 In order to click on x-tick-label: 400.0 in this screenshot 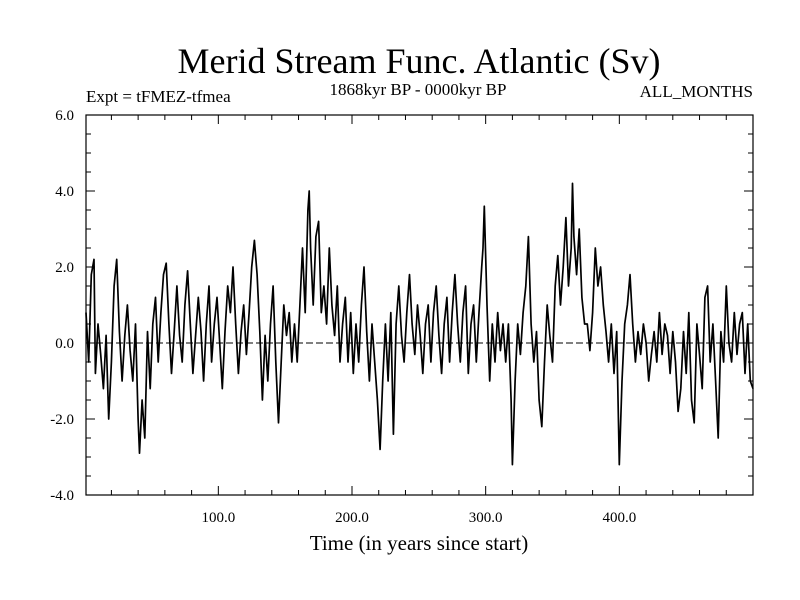, I will do `click(619, 518)`.